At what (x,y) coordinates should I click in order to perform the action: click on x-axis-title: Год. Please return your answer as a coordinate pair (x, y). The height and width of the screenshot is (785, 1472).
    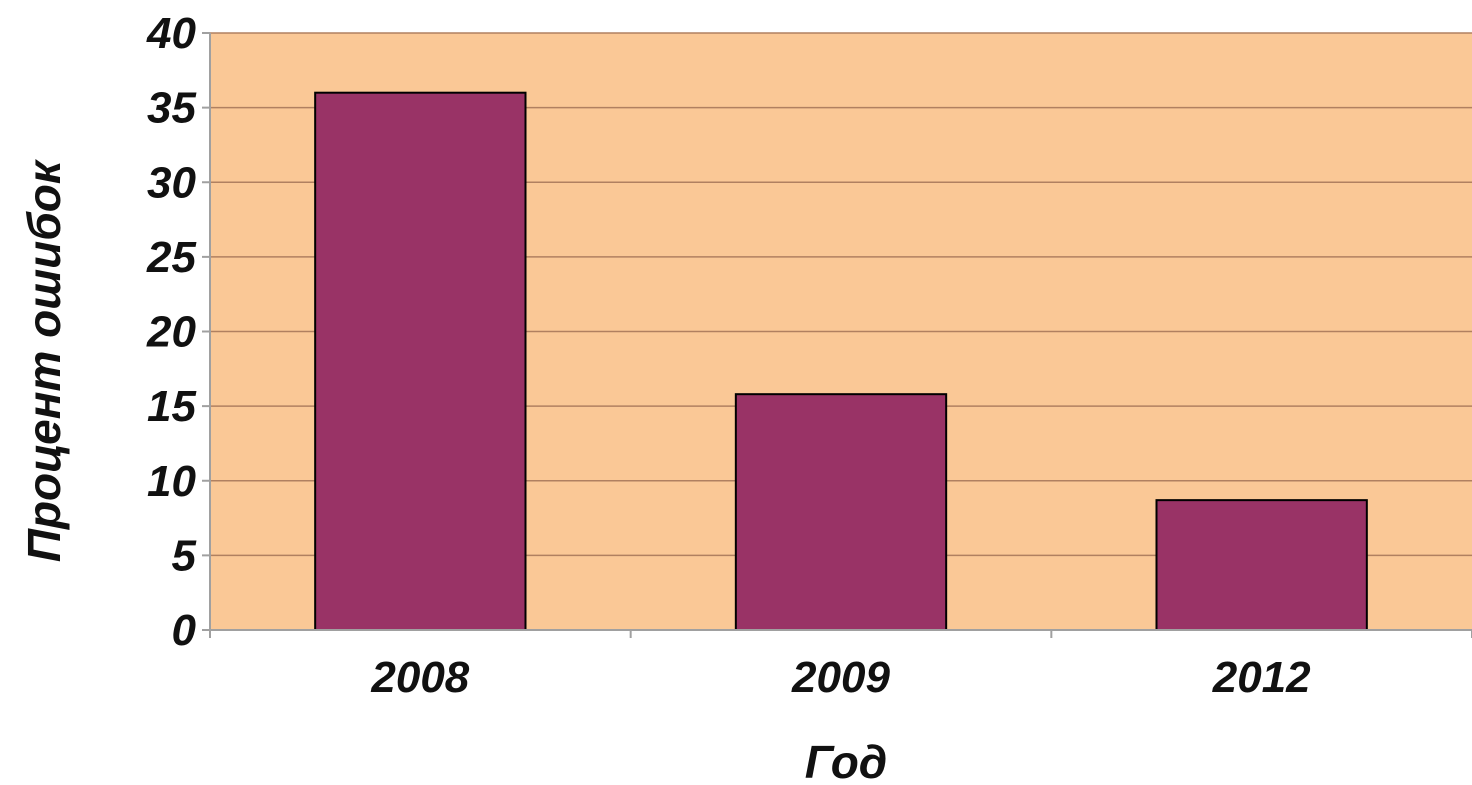
    Looking at the image, I should click on (846, 760).